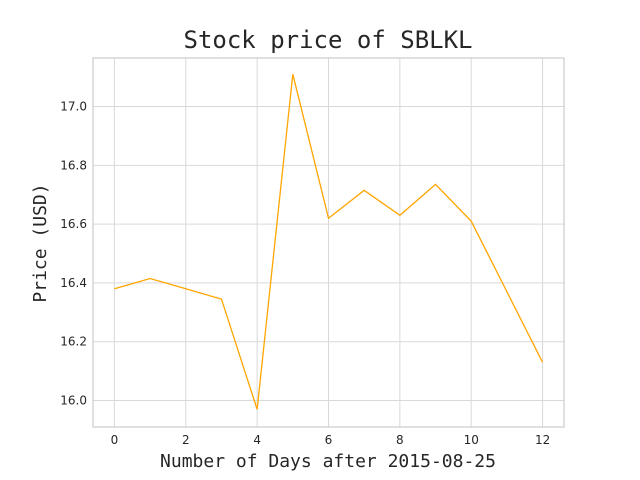  What do you see at coordinates (73, 224) in the screenshot?
I see `y-tick-label: 16.6` at bounding box center [73, 224].